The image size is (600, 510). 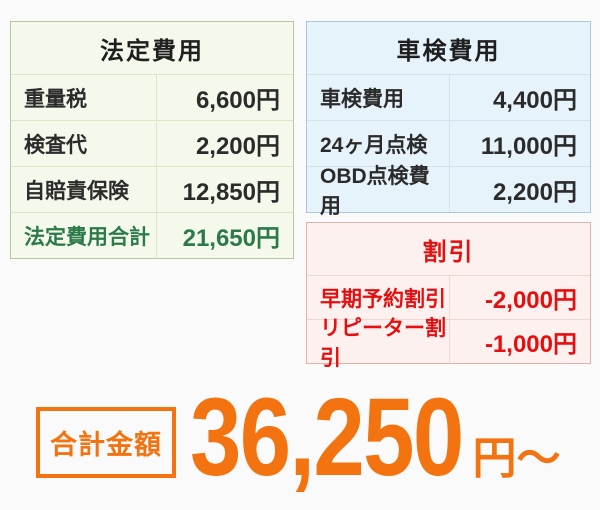 What do you see at coordinates (448, 143) in the screenshot?
I see `table-row: 24ヶ月点検 11,000円` at bounding box center [448, 143].